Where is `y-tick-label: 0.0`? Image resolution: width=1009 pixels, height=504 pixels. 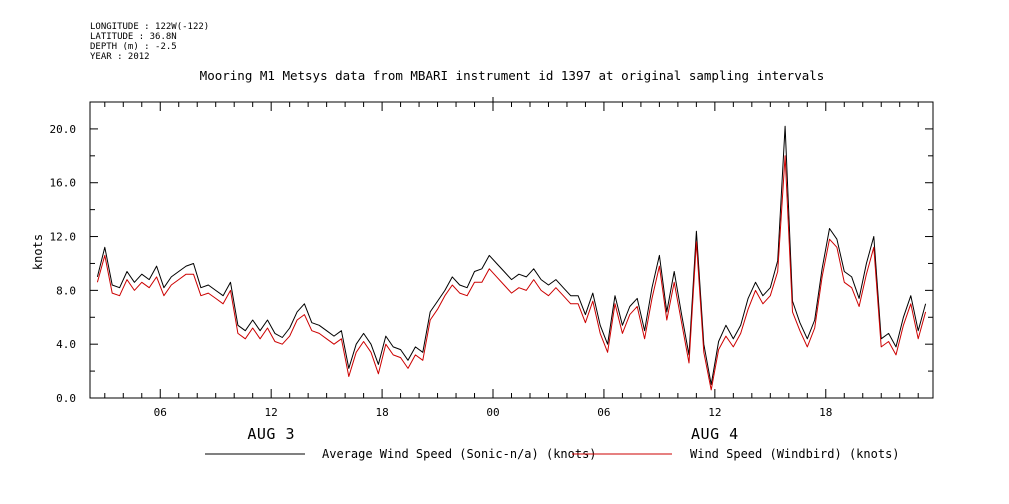
y-tick-label: 0.0 is located at coordinates (66, 398).